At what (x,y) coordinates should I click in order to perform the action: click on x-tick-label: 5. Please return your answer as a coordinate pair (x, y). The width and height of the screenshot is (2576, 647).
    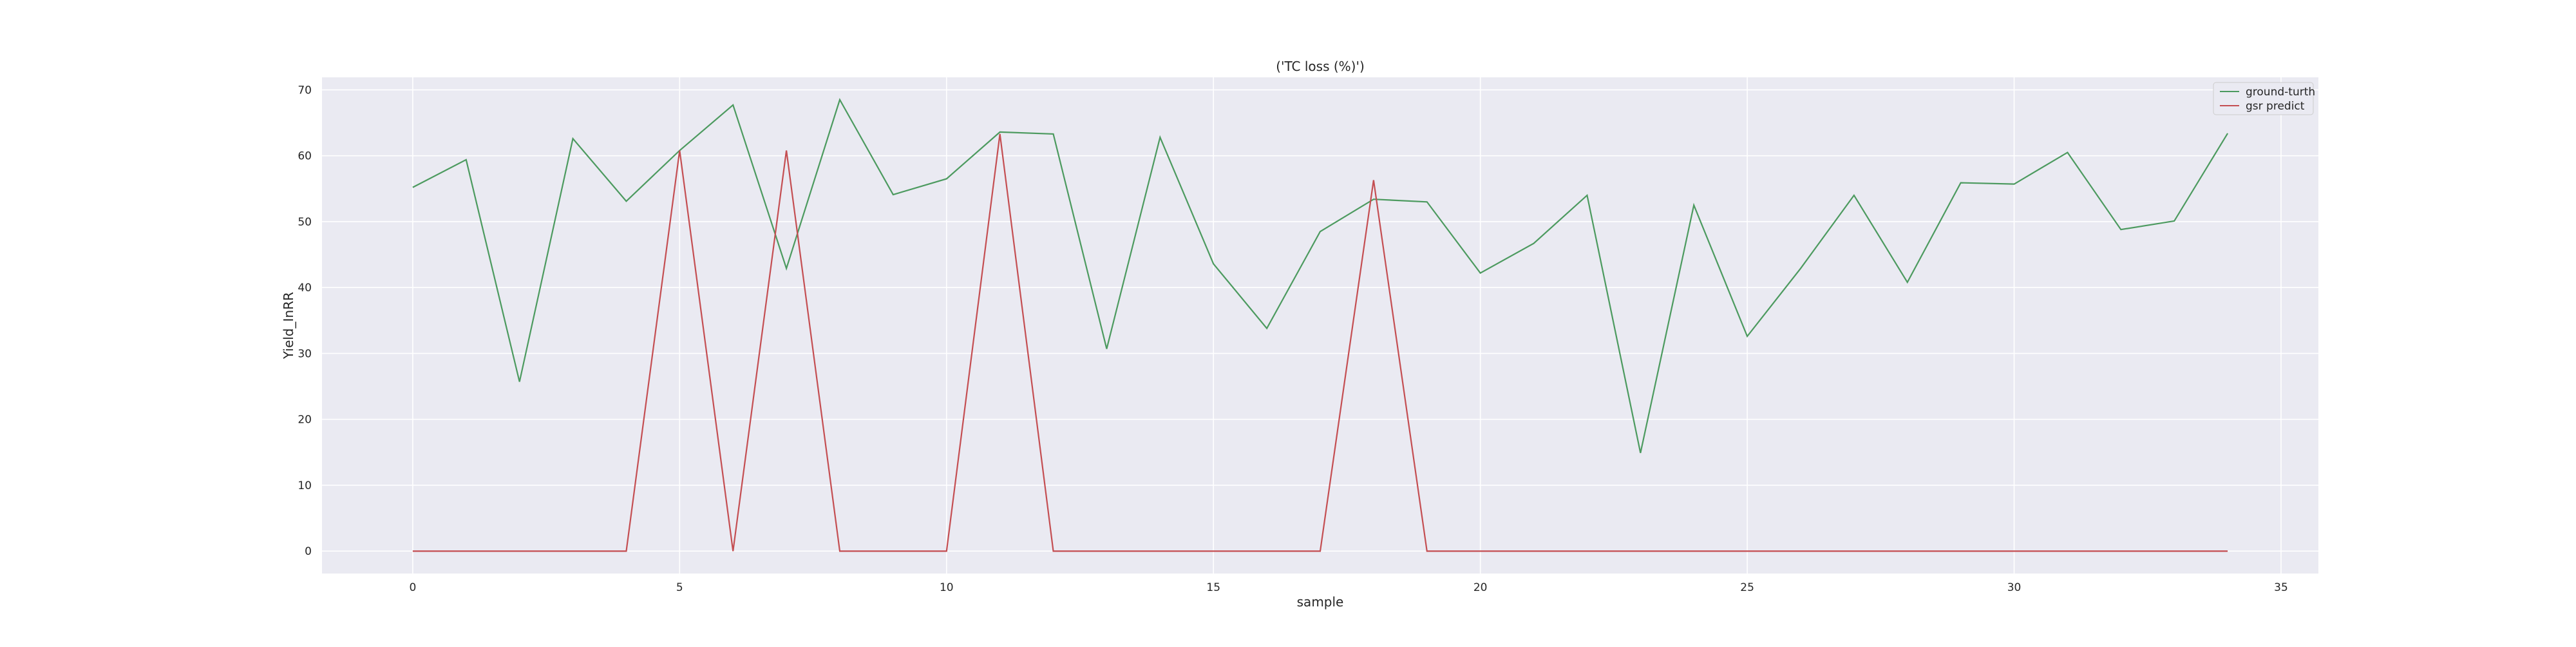
    Looking at the image, I should click on (680, 587).